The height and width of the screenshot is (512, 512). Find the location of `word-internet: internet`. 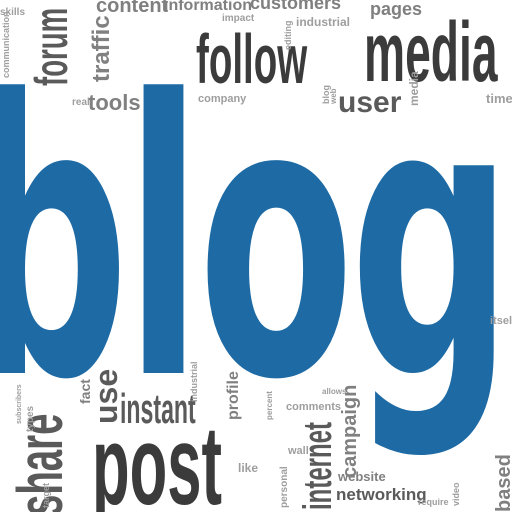

word-internet: internet is located at coordinates (318, 465).